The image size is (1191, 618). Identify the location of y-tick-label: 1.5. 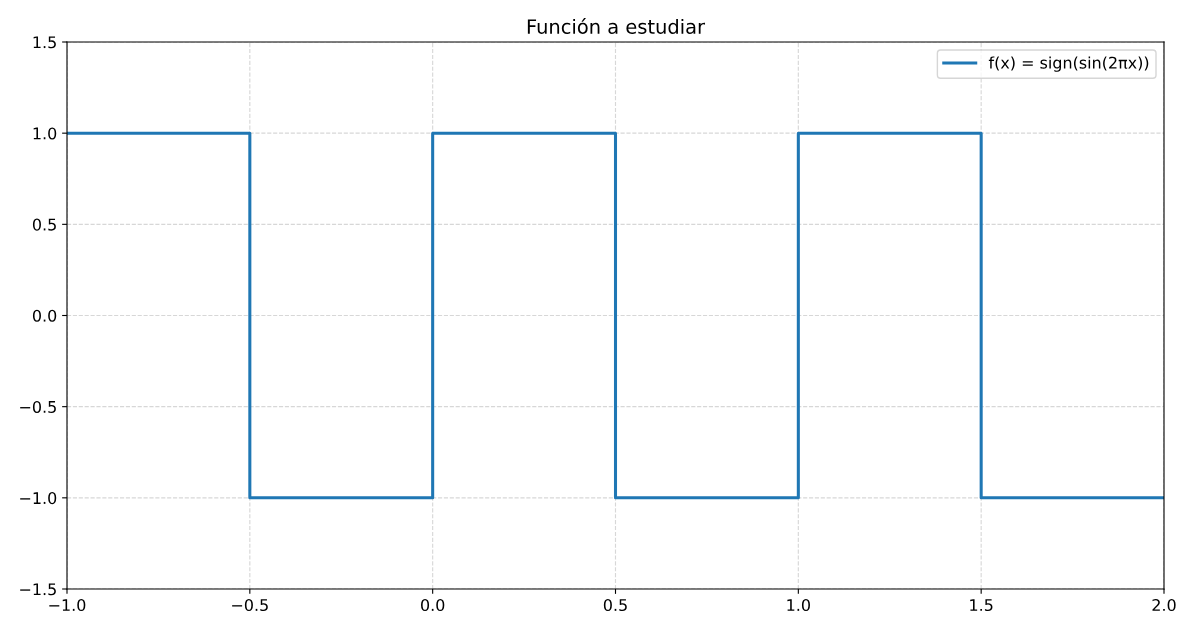
(44, 42).